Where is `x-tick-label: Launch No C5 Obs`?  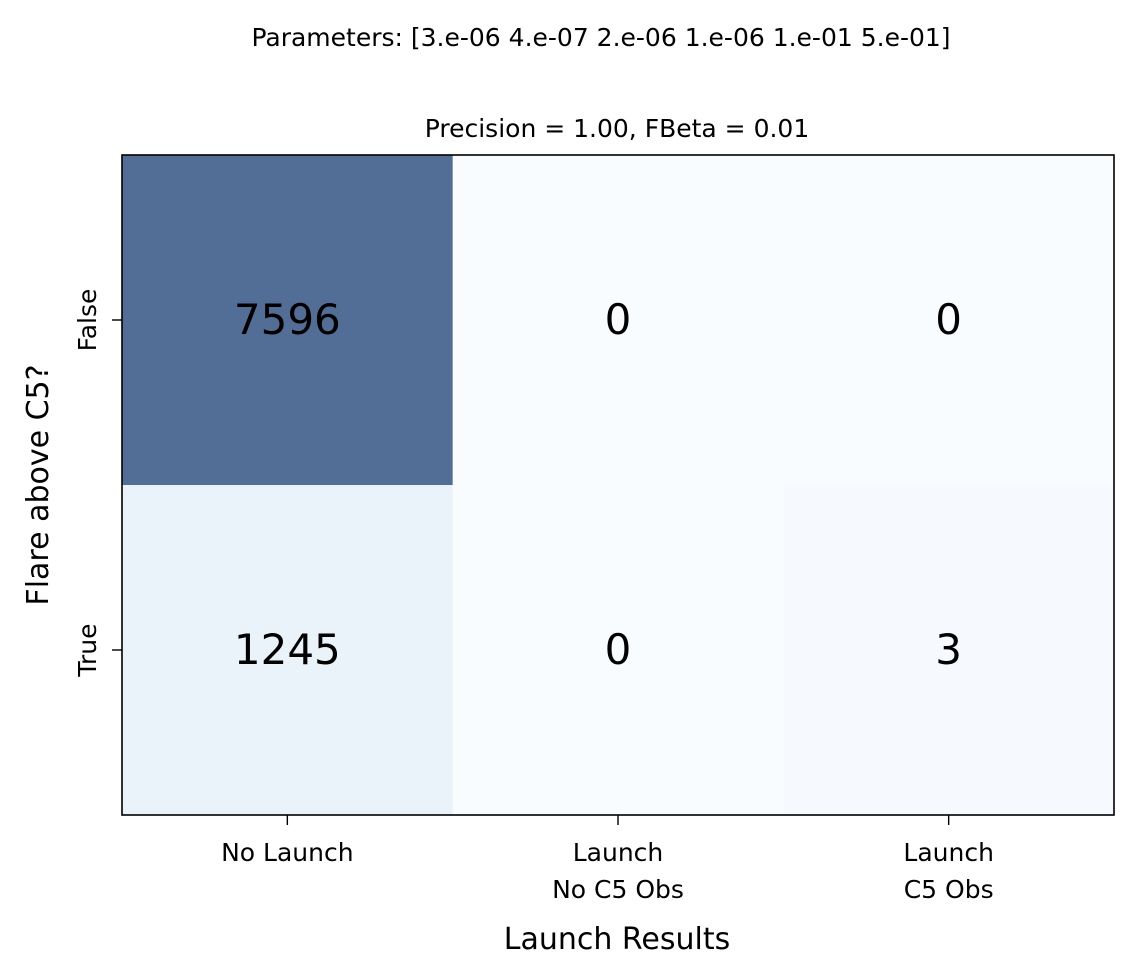
x-tick-label: Launch No C5 Obs is located at coordinates (618, 871).